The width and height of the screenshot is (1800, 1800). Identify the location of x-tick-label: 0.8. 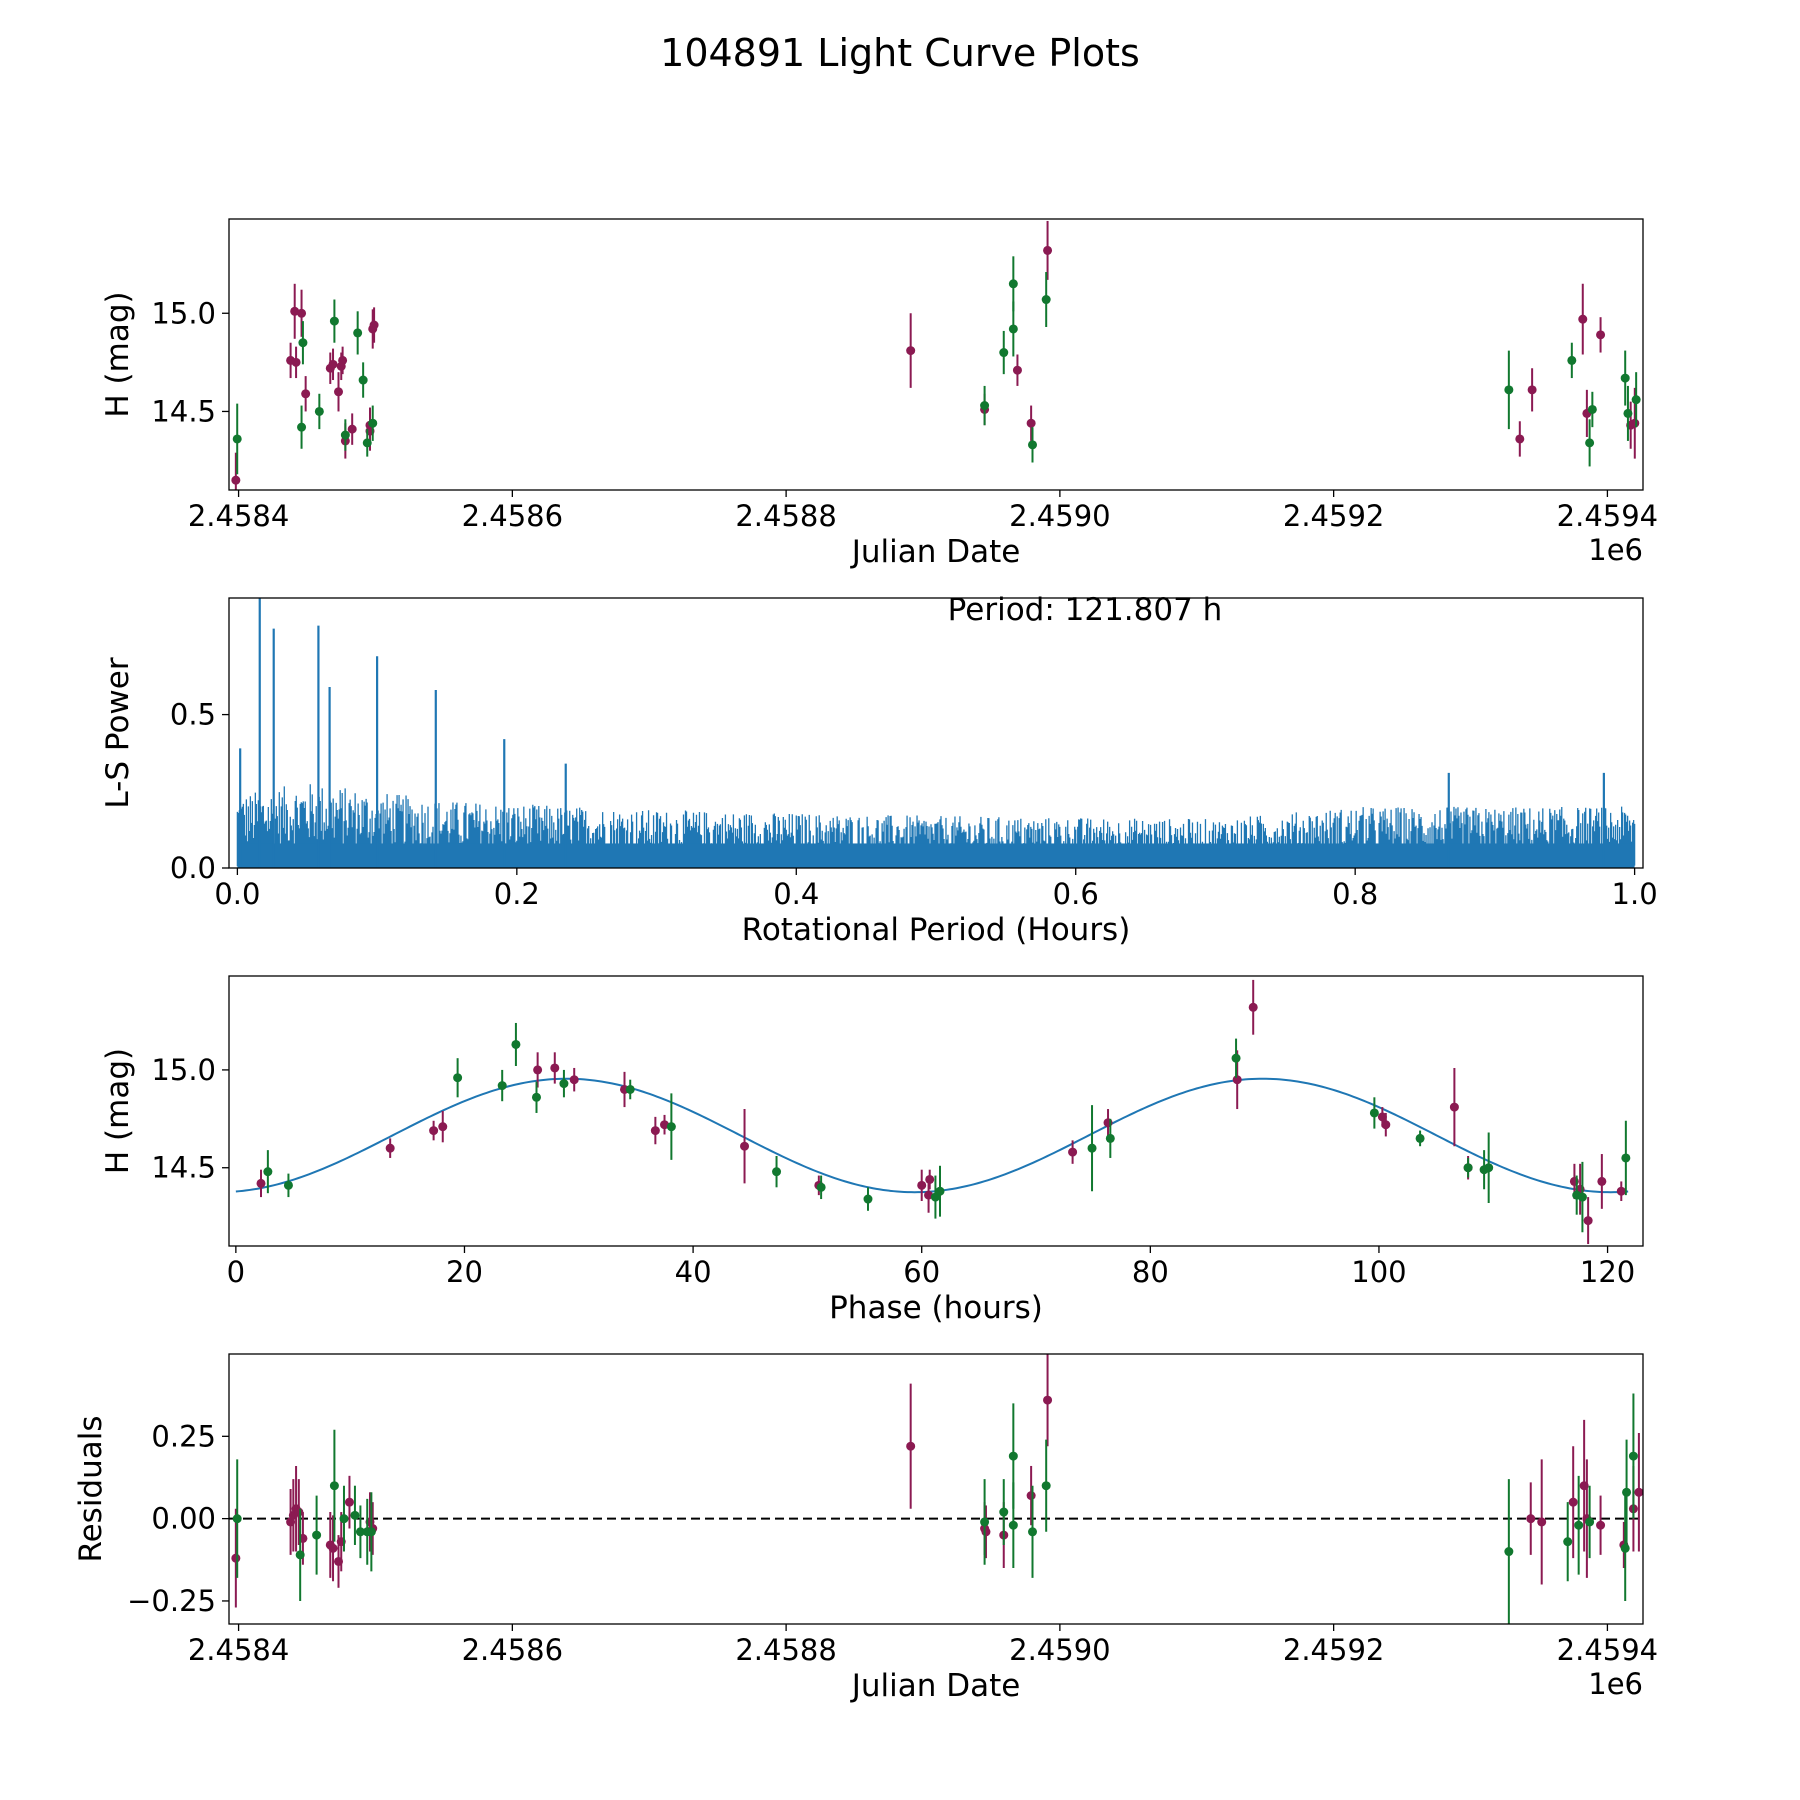
(1355, 894).